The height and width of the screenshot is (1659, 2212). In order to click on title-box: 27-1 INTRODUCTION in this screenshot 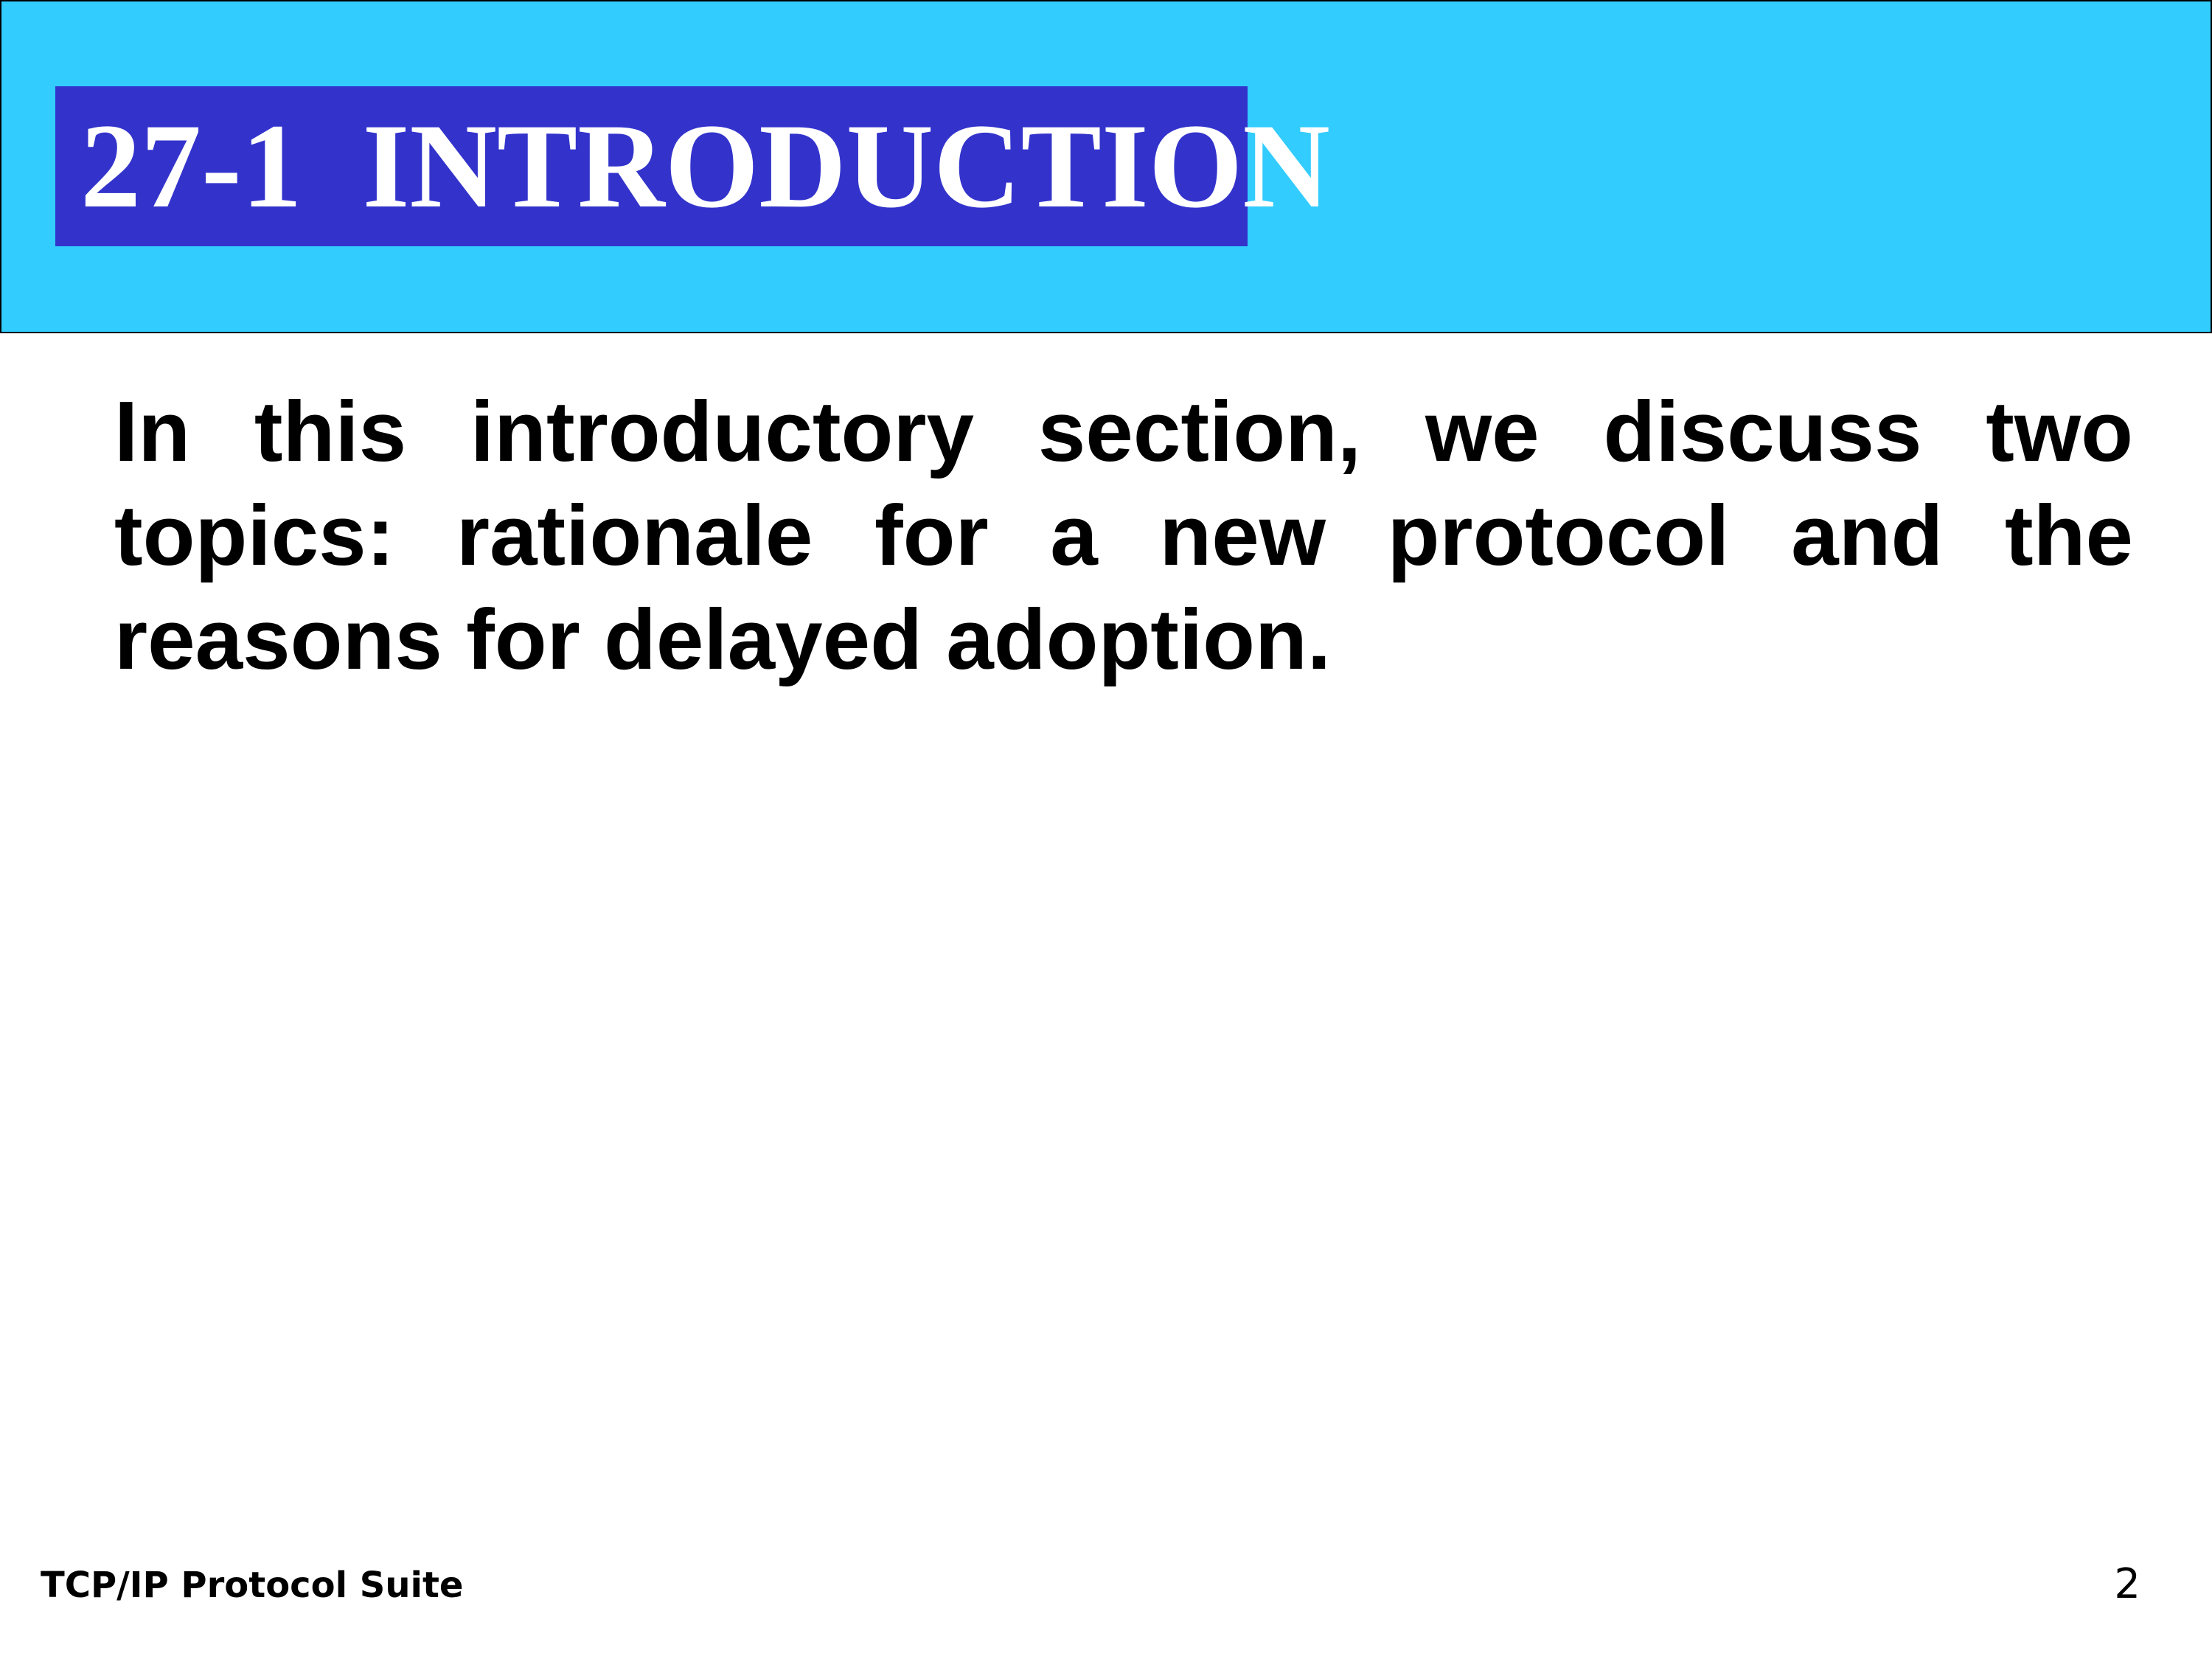, I will do `click(692, 166)`.